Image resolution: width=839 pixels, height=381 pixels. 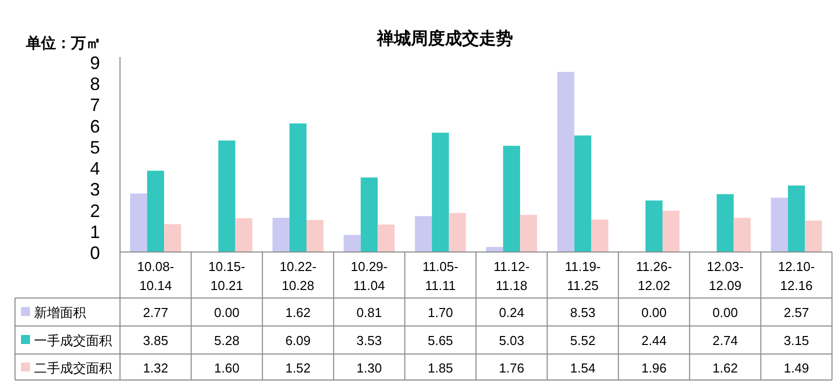 I want to click on data-label: 2.44, so click(x=654, y=340).